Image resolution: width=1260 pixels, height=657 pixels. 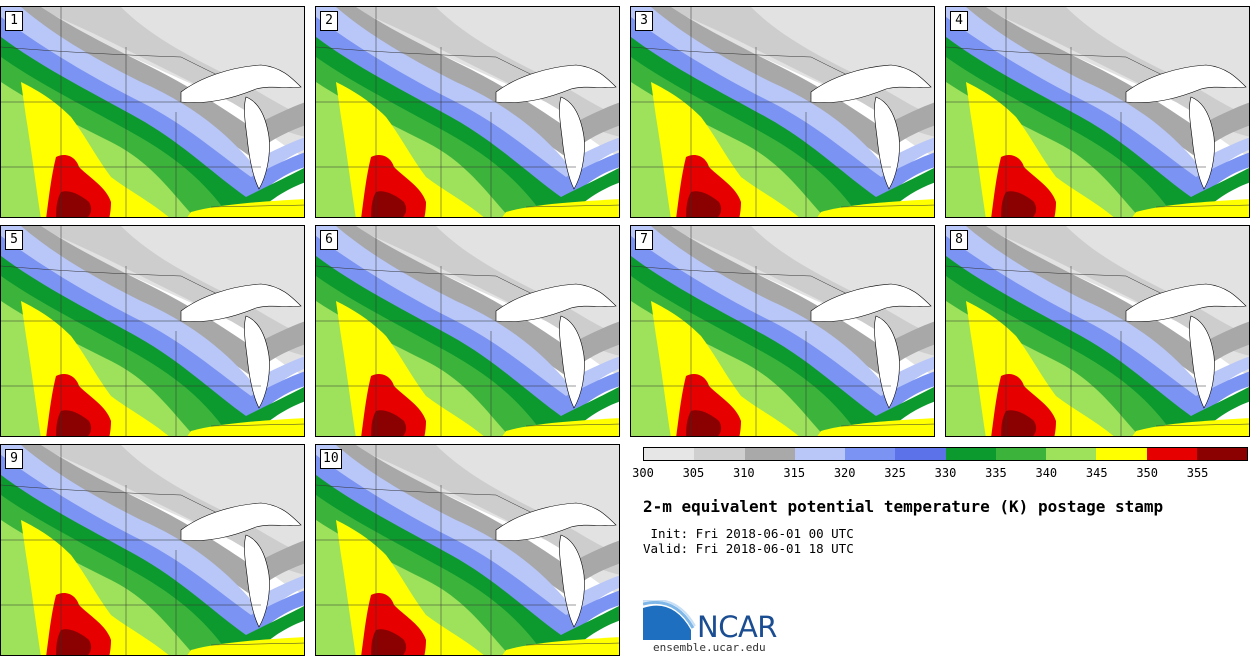 What do you see at coordinates (1046, 473) in the screenshot?
I see `colorbar-tick-label: 340` at bounding box center [1046, 473].